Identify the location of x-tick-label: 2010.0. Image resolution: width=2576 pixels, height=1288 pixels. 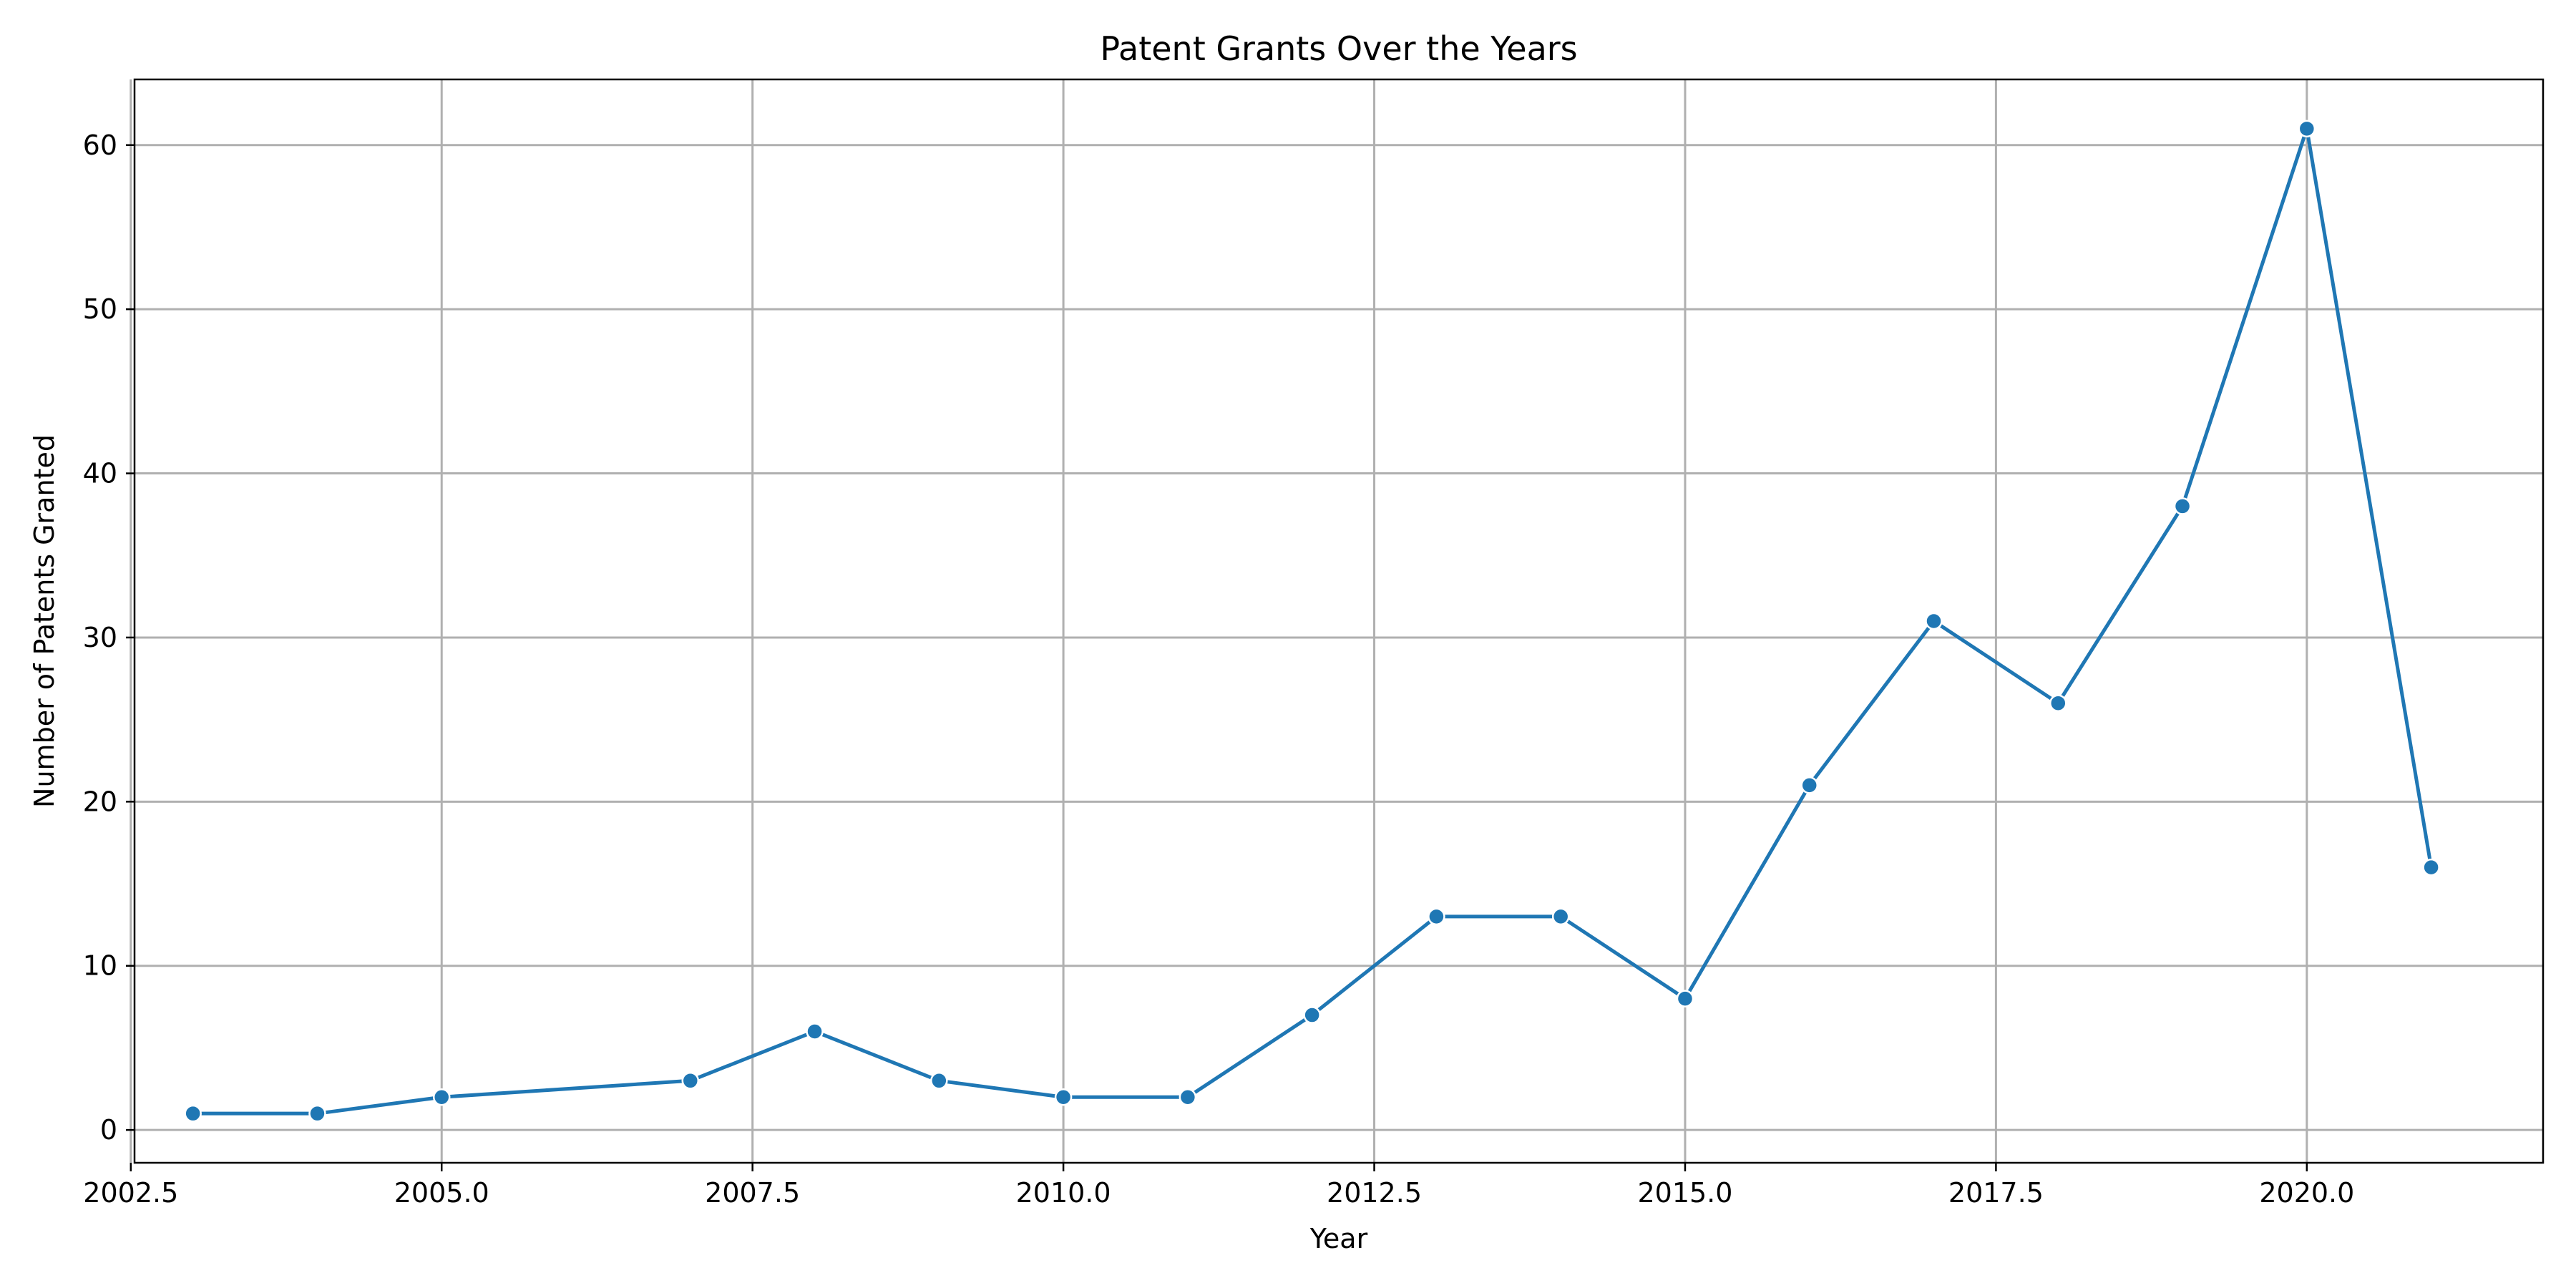
(1063, 1193).